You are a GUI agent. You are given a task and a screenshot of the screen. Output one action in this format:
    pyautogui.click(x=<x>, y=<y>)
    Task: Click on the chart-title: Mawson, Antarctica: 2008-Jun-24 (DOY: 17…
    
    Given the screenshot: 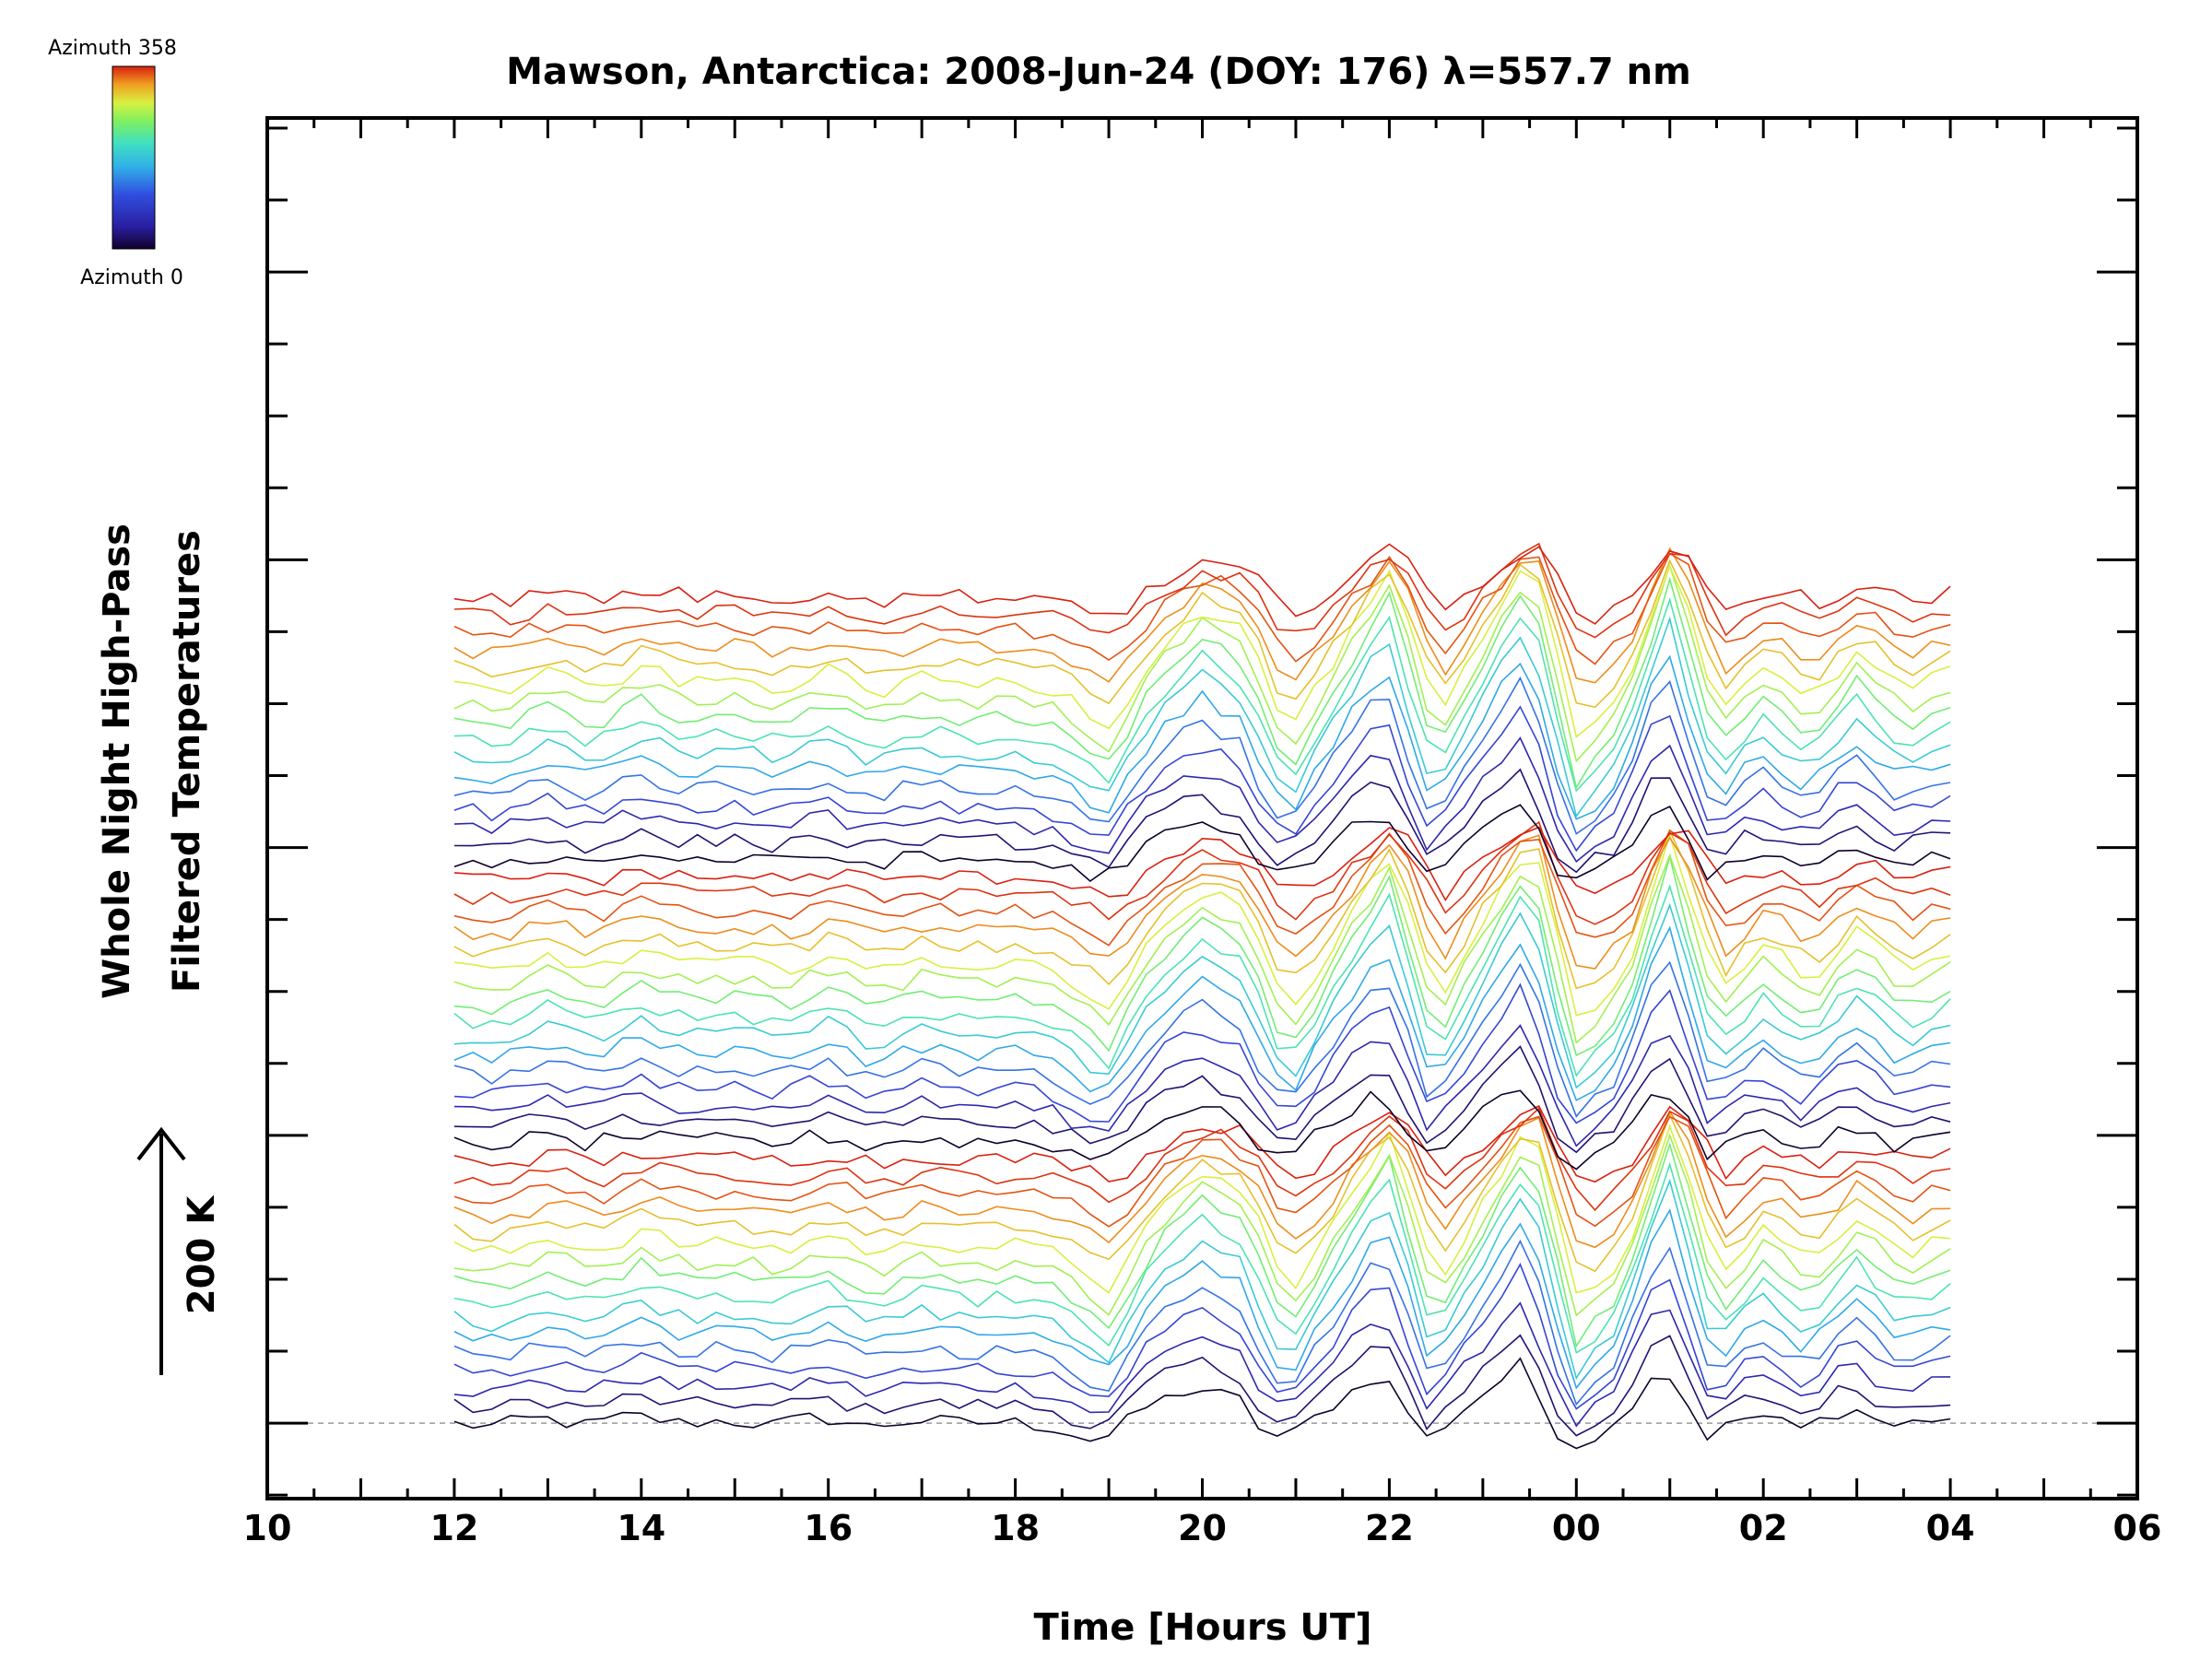 What is the action you would take?
    pyautogui.click(x=1098, y=72)
    